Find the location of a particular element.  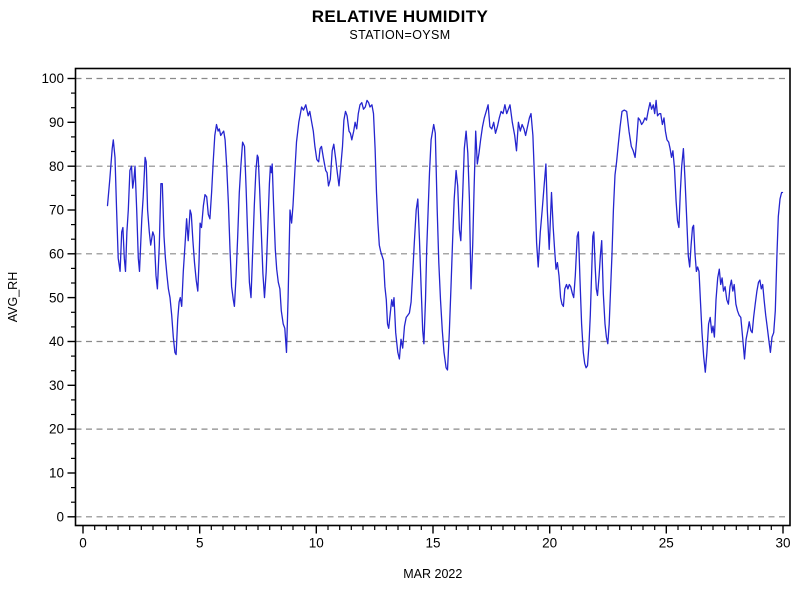

y-tick-label: 0 is located at coordinates (60, 516).